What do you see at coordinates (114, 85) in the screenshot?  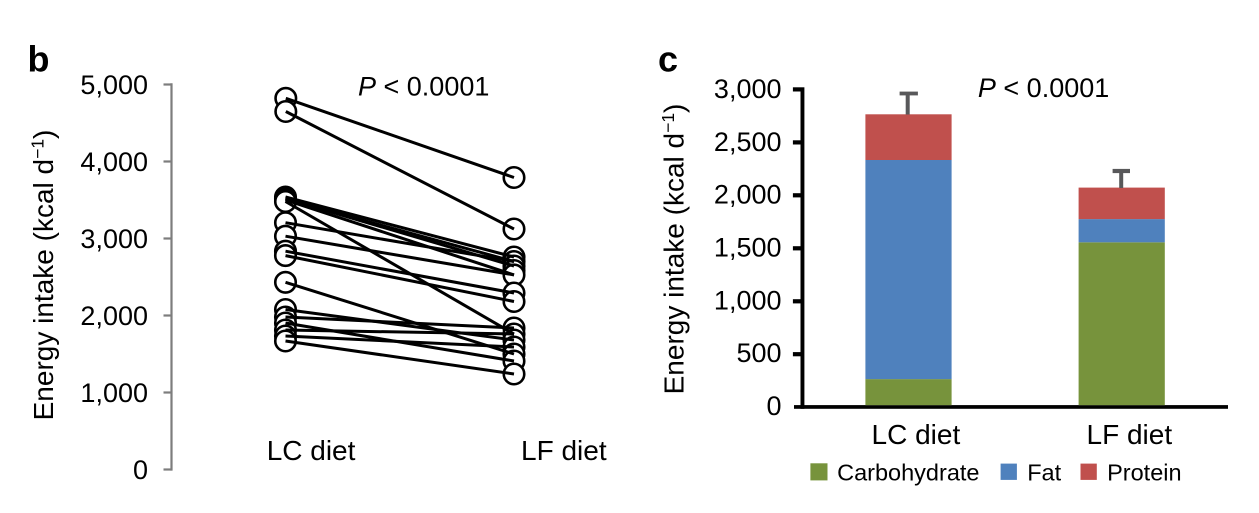 I see `svg-text: 5,000` at bounding box center [114, 85].